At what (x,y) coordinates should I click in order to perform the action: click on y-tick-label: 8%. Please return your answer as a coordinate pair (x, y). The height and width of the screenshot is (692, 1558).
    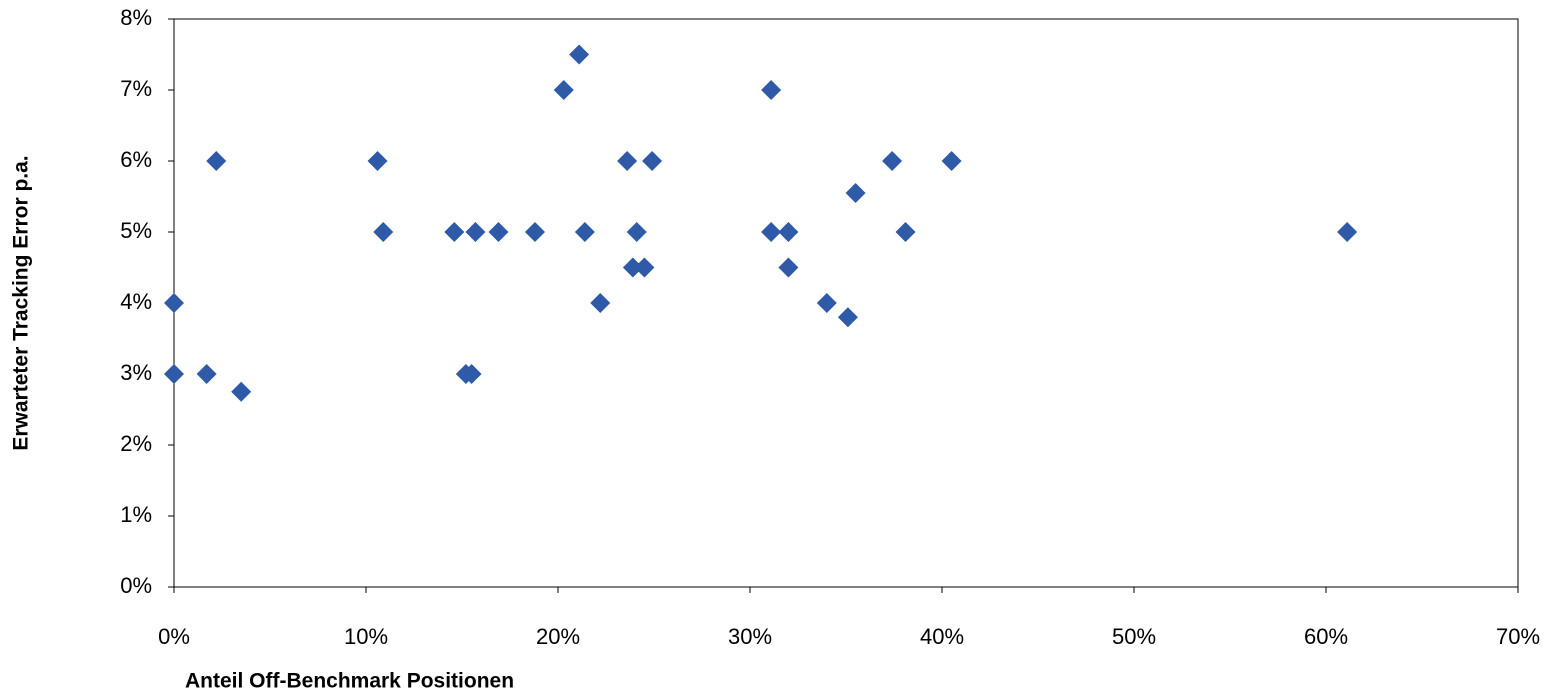
    Looking at the image, I should click on (136, 17).